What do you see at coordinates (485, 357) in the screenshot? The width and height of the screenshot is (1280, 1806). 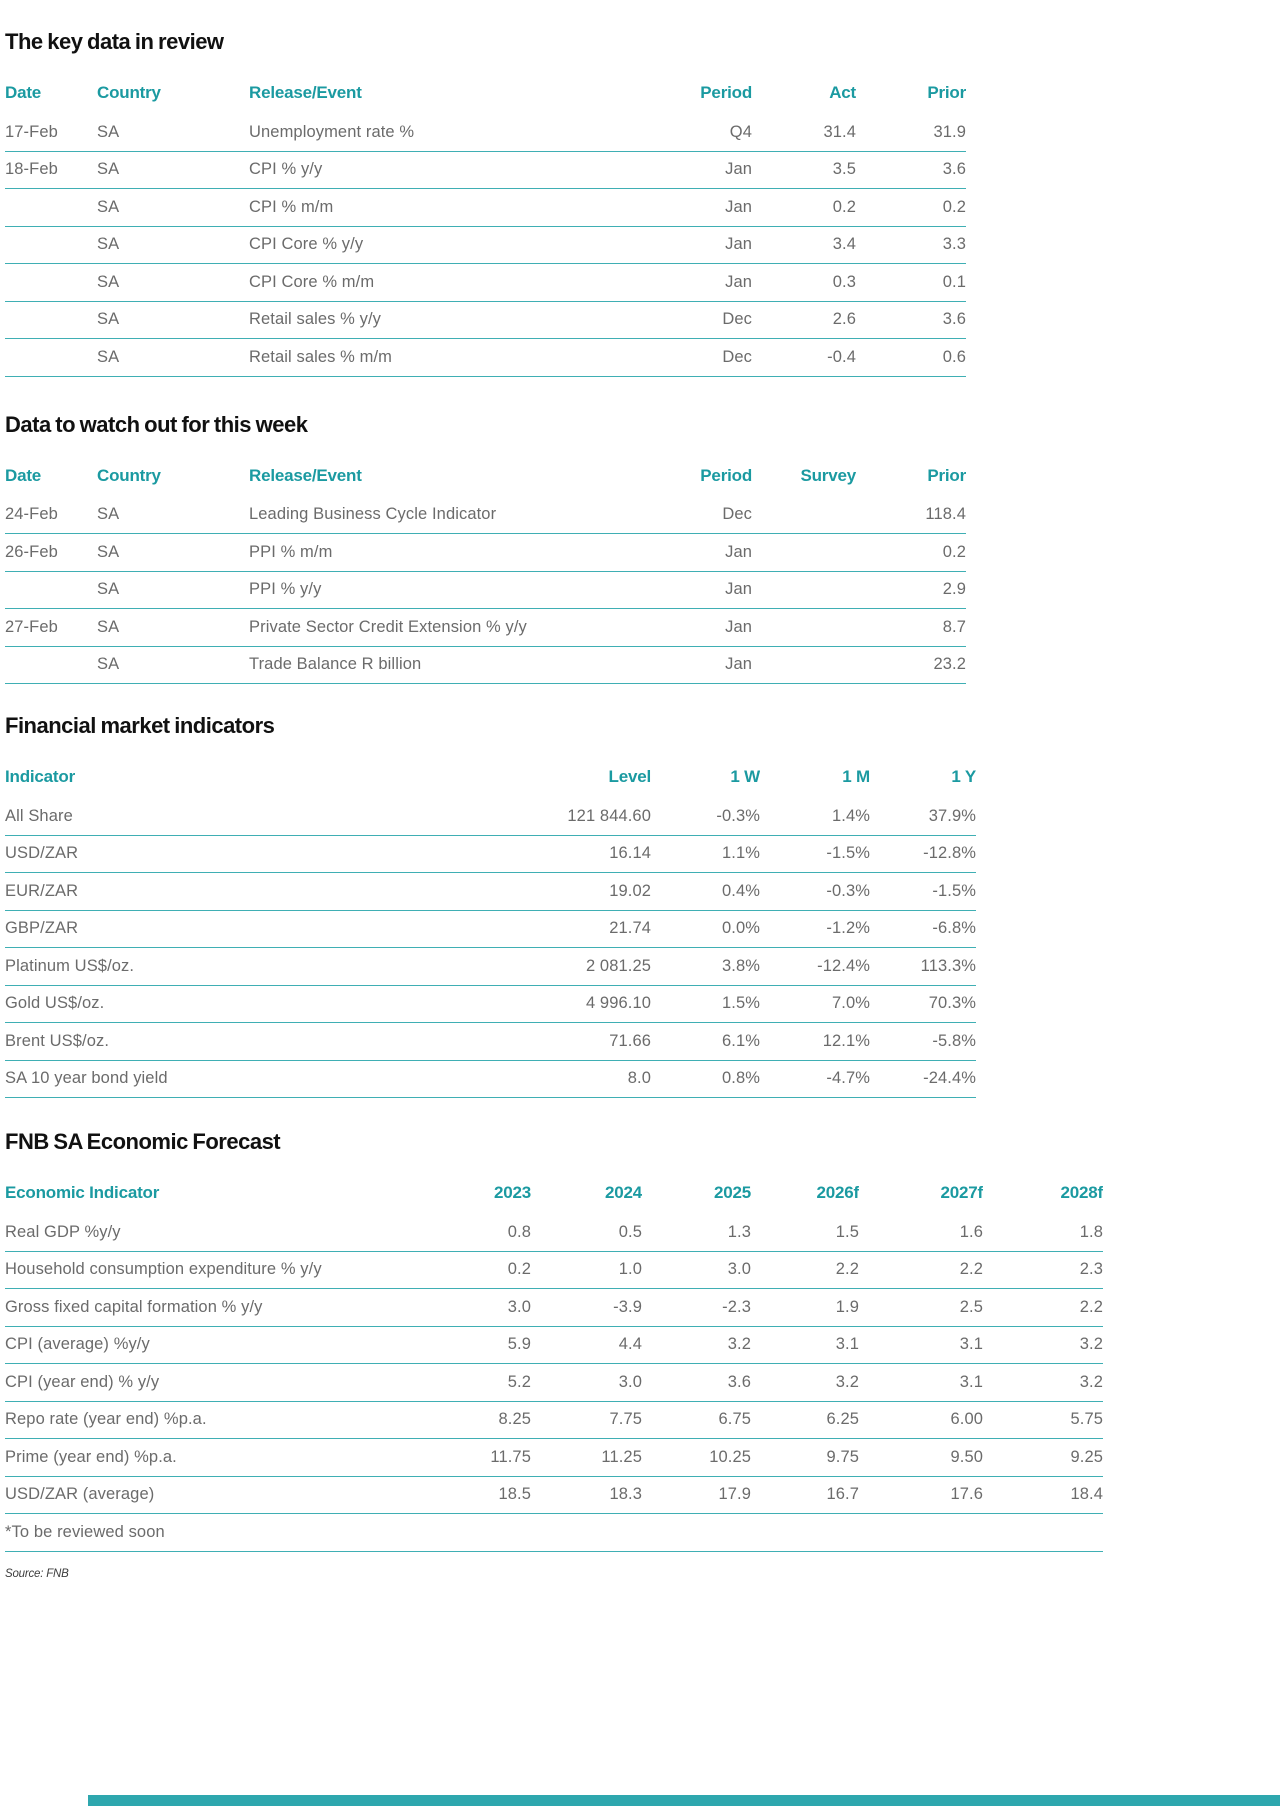 I see `table-row: SA Retail sales % m/m Dec -0.4 0.6` at bounding box center [485, 357].